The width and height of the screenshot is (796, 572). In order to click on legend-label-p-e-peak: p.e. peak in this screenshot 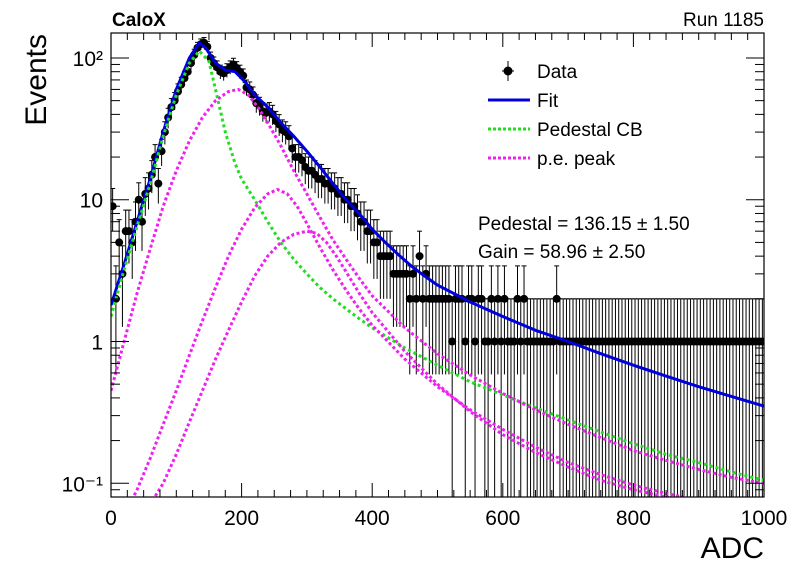, I will do `click(576, 159)`.